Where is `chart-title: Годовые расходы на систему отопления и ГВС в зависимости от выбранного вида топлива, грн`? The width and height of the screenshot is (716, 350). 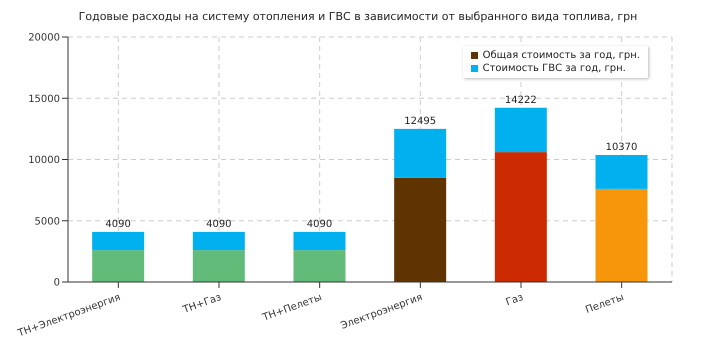
chart-title: Годовые расходы на систему отопления и ГВС в зависимости от выбранного вида топлива, грн is located at coordinates (358, 16).